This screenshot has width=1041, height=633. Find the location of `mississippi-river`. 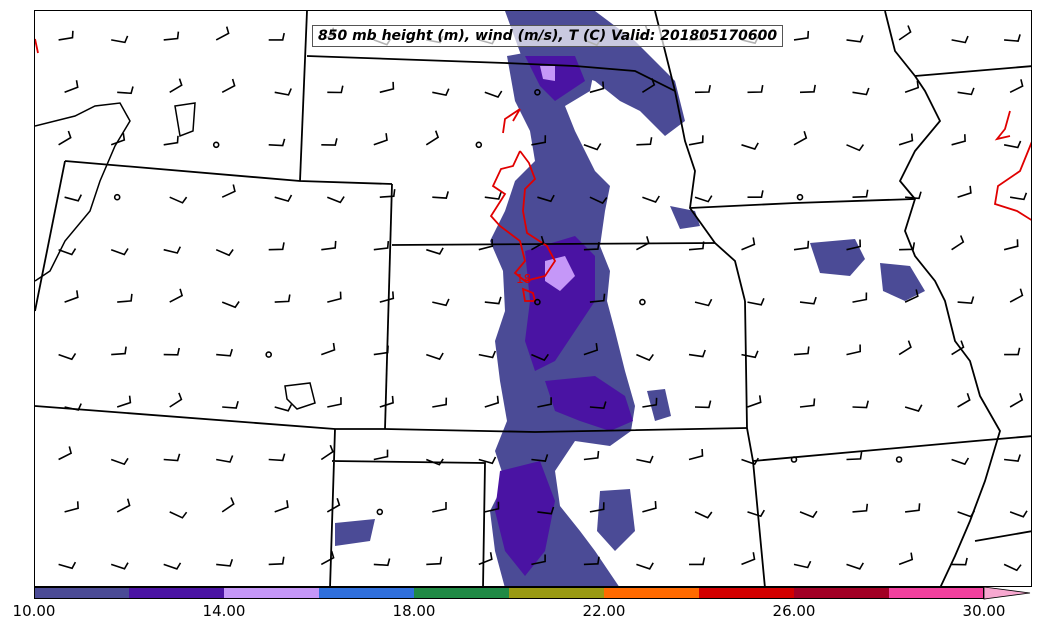

mississippi-river is located at coordinates (942, 298).